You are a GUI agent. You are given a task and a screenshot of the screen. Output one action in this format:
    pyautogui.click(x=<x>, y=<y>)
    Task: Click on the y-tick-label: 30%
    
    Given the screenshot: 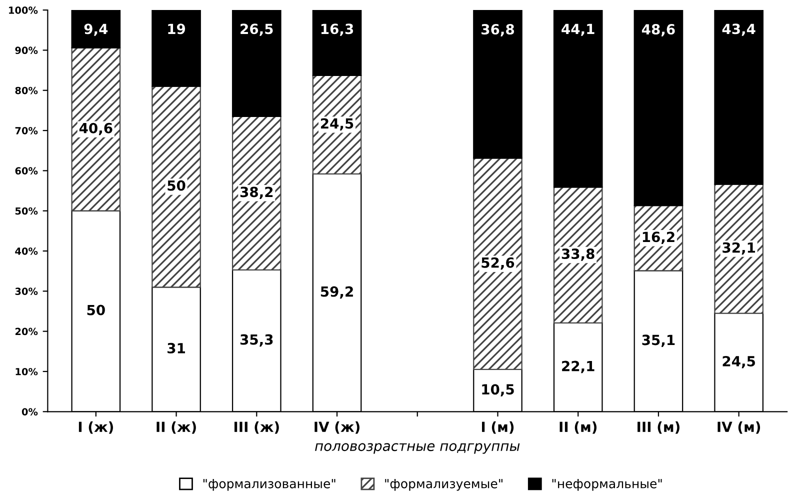 What is the action you would take?
    pyautogui.click(x=26, y=291)
    